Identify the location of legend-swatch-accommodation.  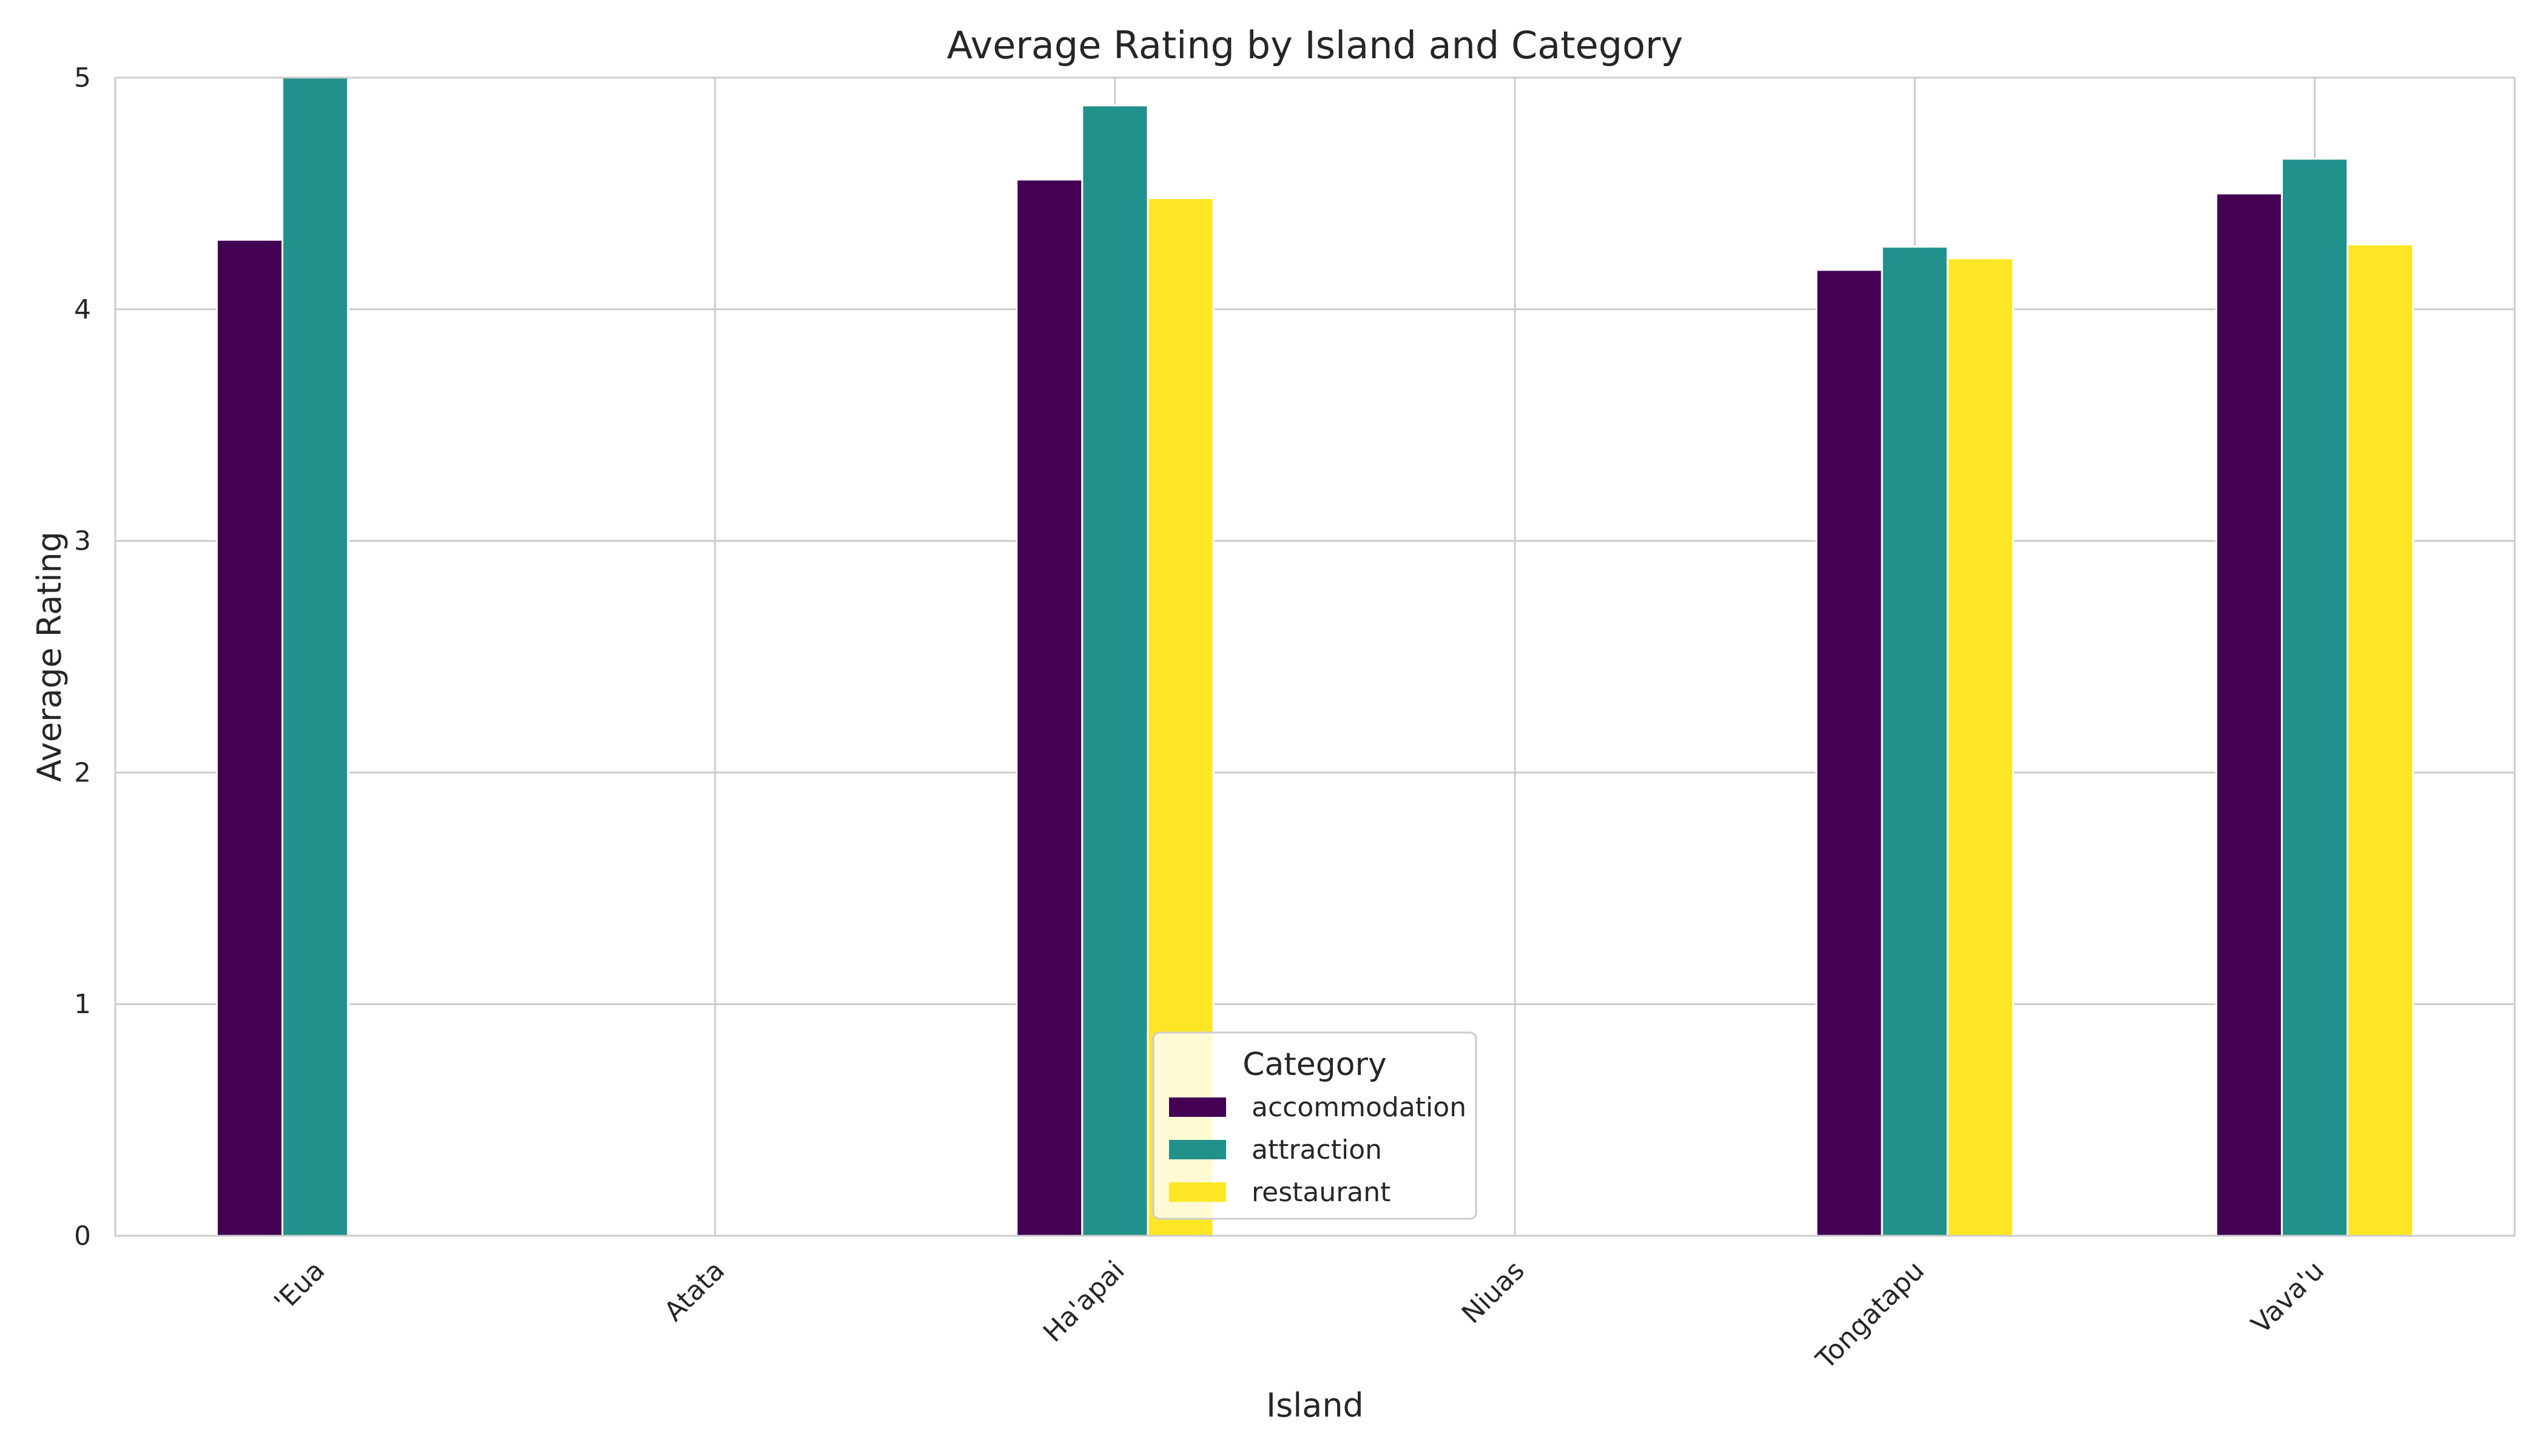
(1197, 1107).